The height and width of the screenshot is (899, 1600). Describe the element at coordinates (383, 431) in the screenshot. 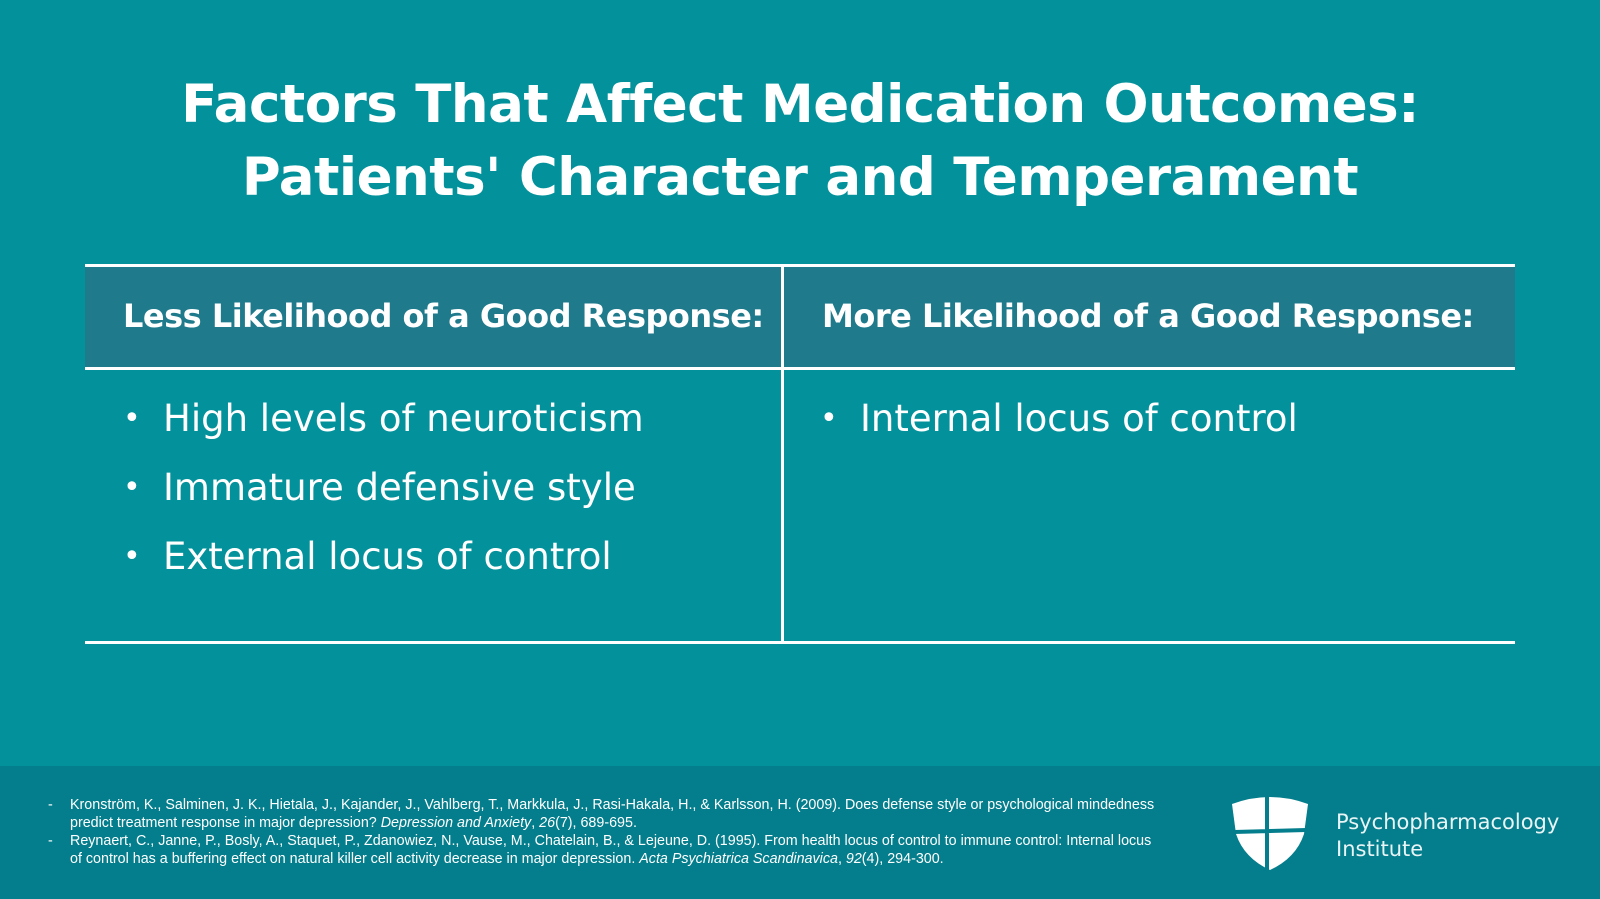

I see `list-item: High levels of neuroticism` at that location.